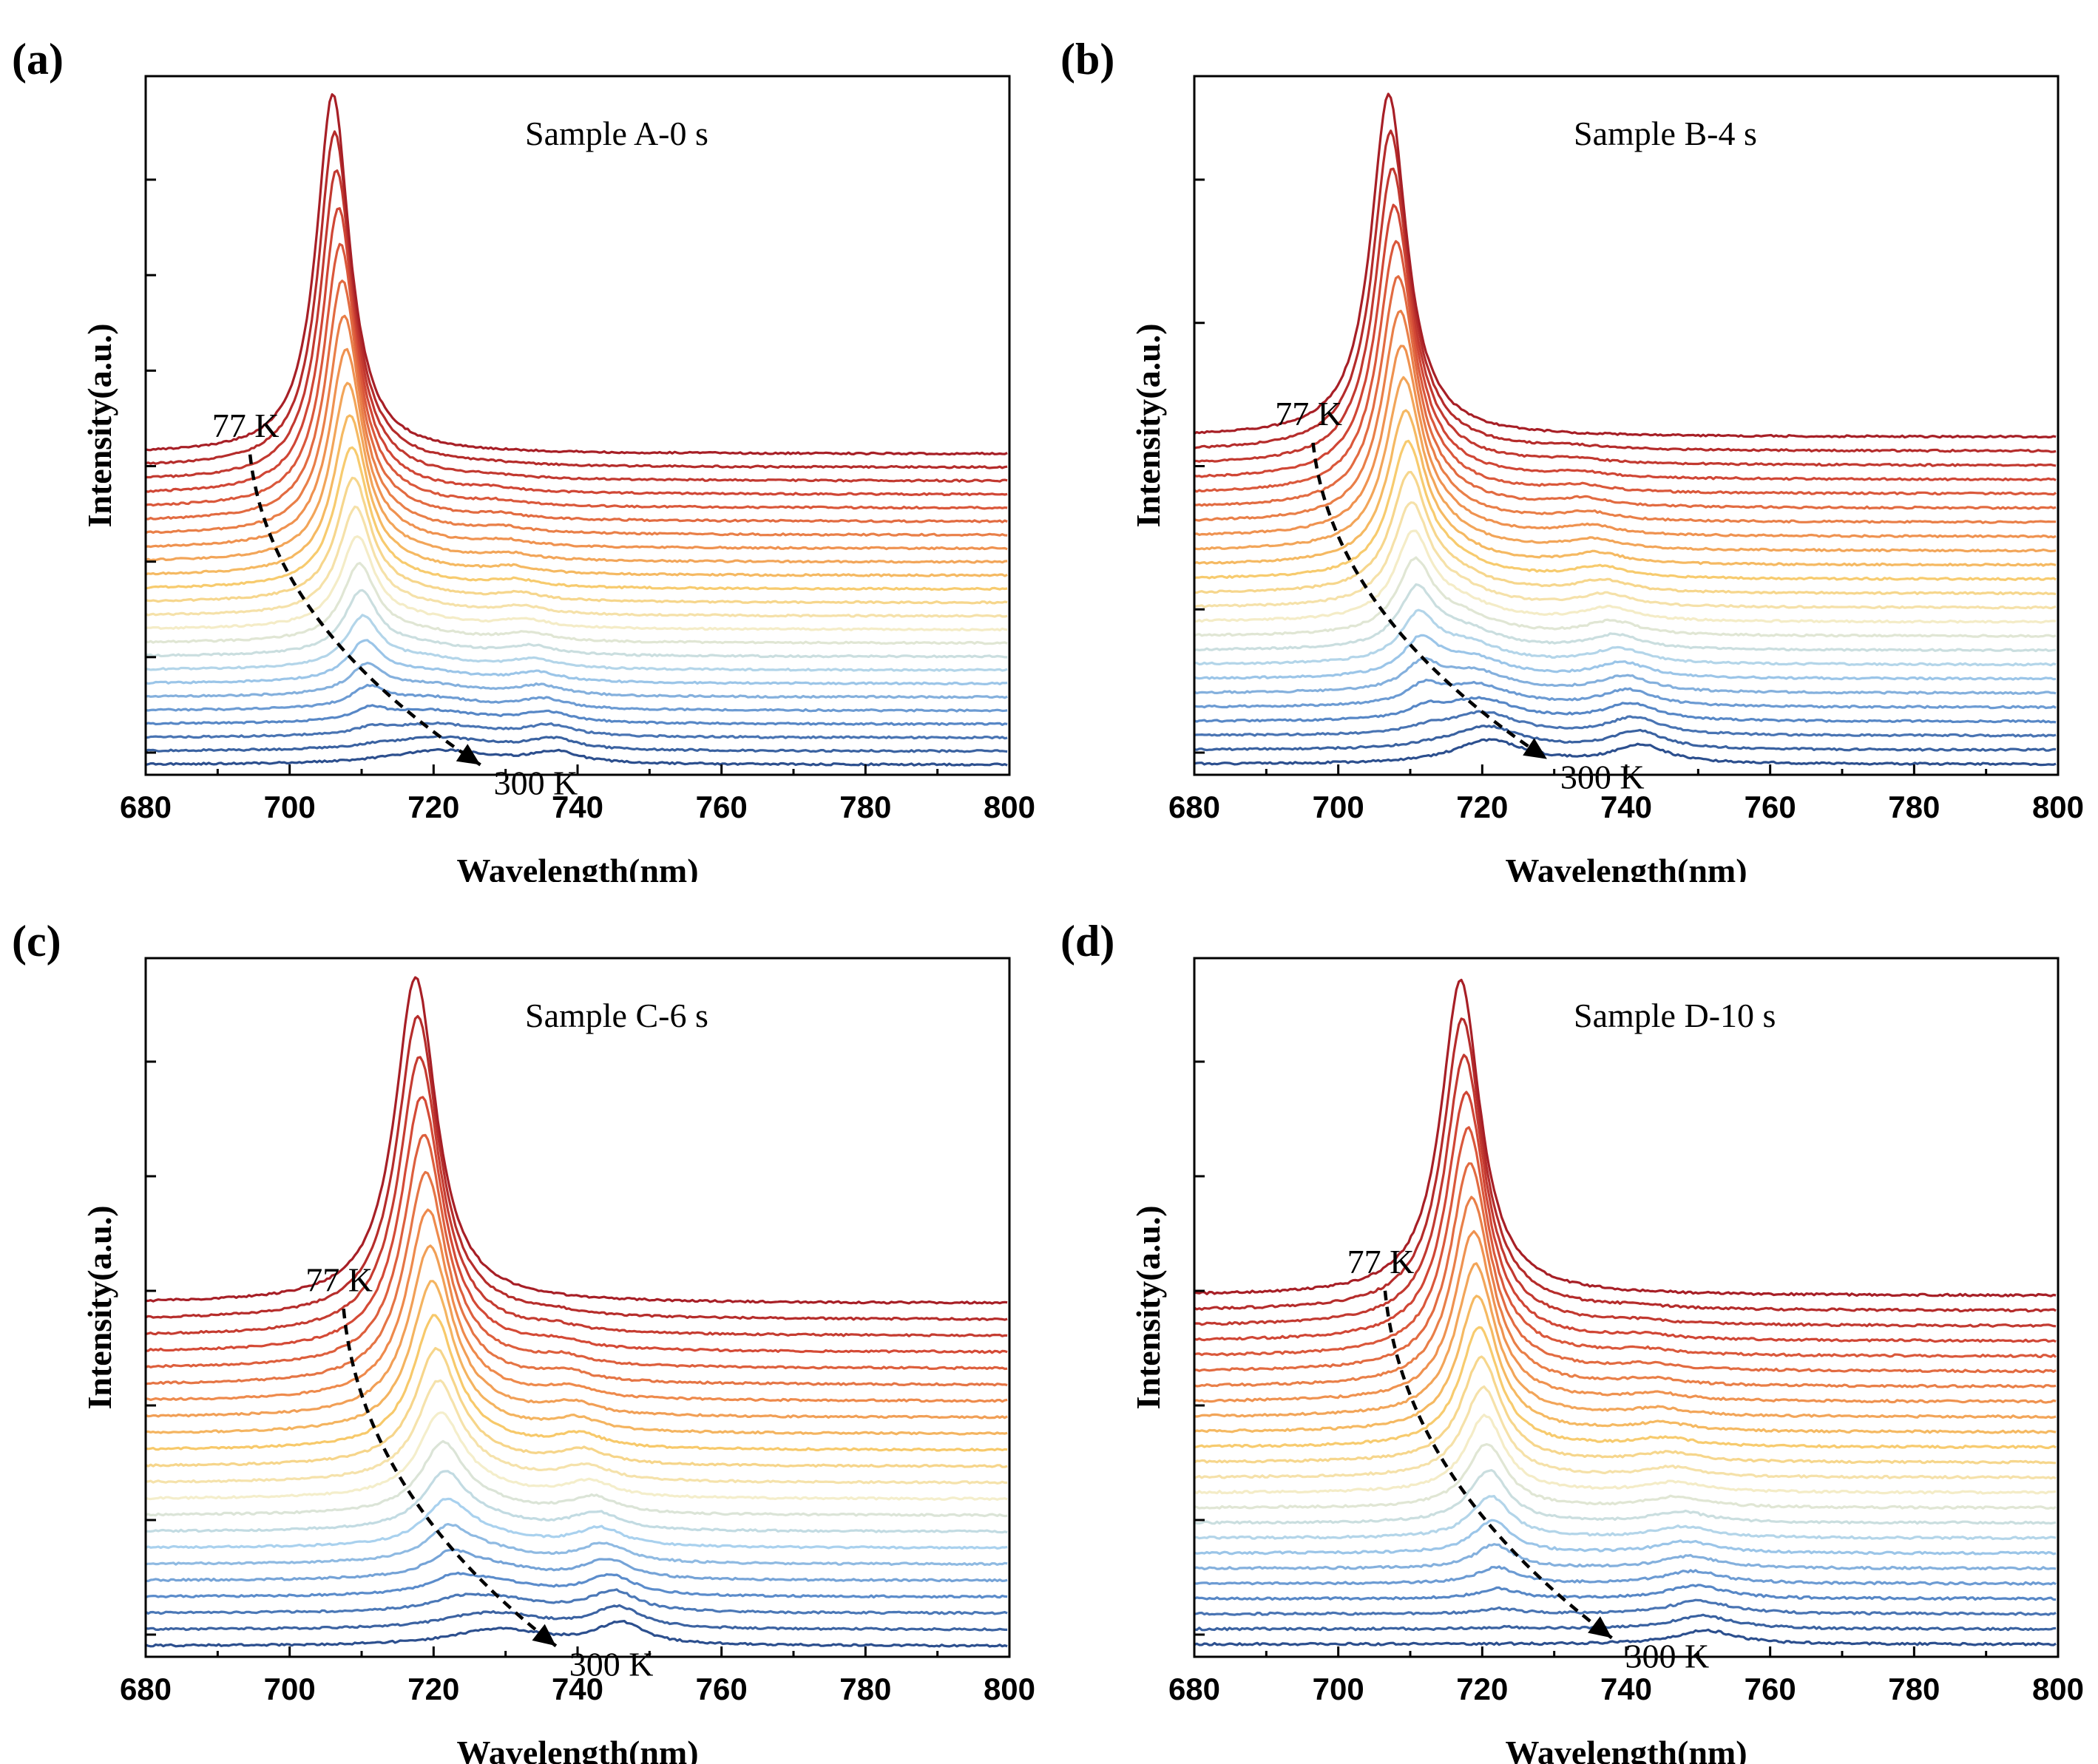 The width and height of the screenshot is (2098, 1764). I want to click on temperature-arrow, so click(1498, 1465).